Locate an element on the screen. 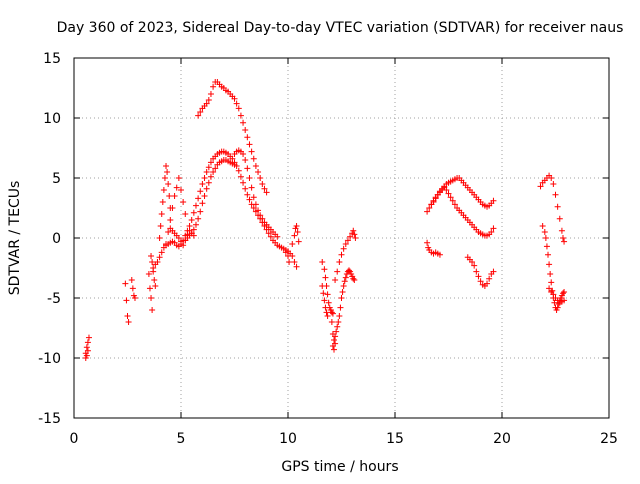 This screenshot has width=640, height=484. x-tick-label: 10 is located at coordinates (288, 439).